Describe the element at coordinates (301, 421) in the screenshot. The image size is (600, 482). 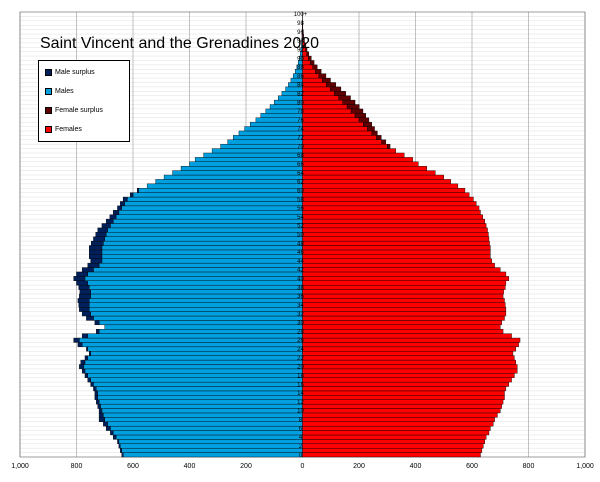
I see `age-tick-label: 8` at that location.